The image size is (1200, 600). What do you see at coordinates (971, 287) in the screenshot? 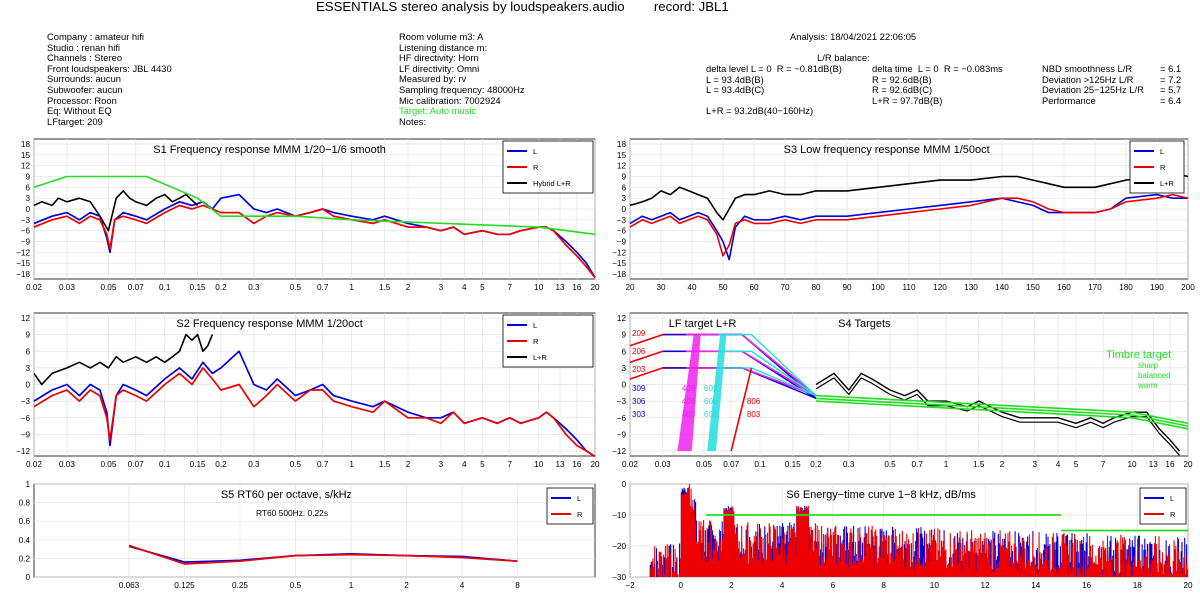
I see `x-tick-label: 130` at bounding box center [971, 287].